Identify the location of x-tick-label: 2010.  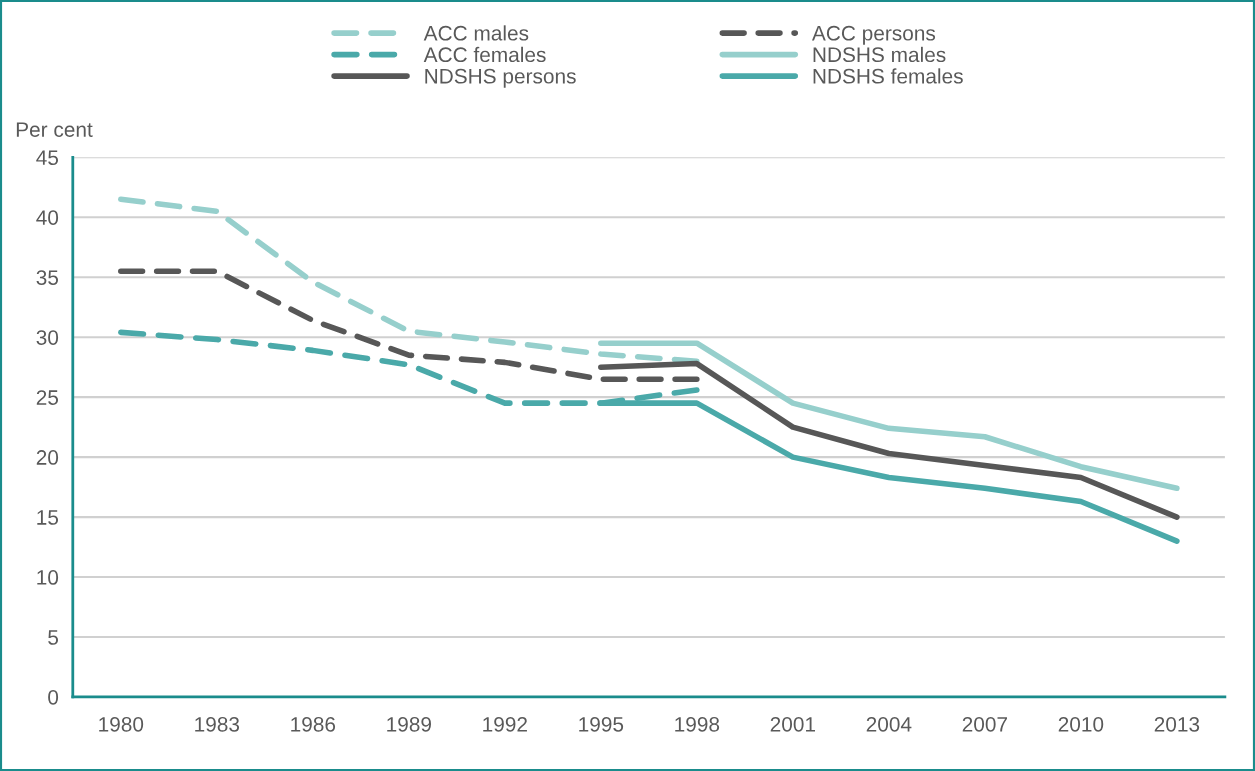
(1081, 724).